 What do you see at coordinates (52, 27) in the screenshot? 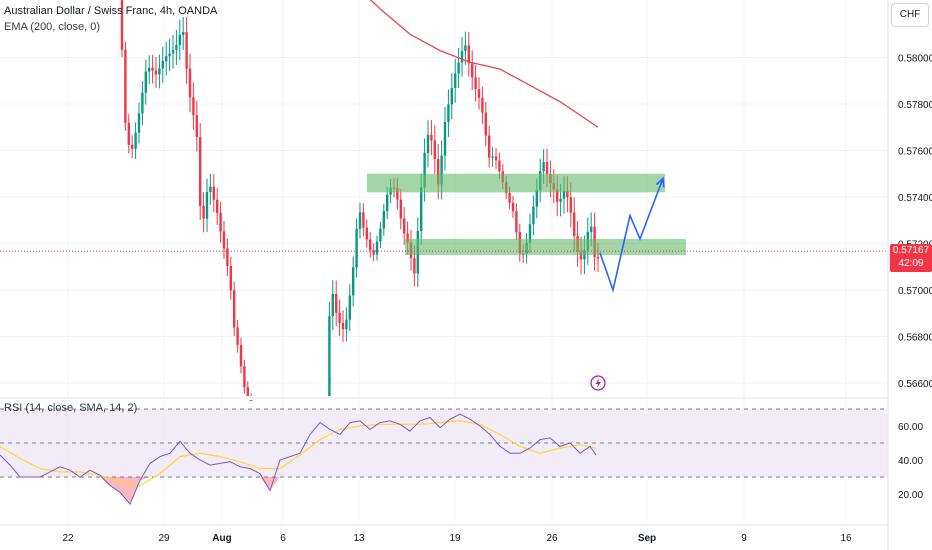
I see `ema-legend: EMA (200, close, 0)` at bounding box center [52, 27].